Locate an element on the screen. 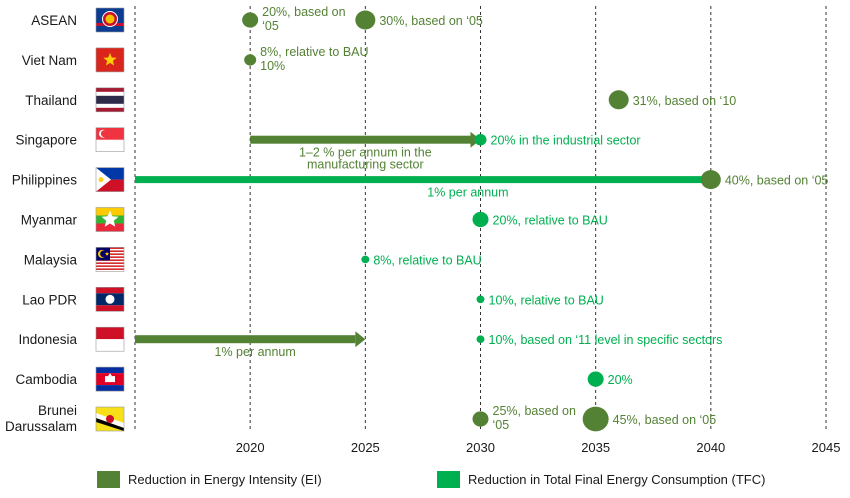 The width and height of the screenshot is (850, 498). thailand-flag-icon is located at coordinates (110, 100).